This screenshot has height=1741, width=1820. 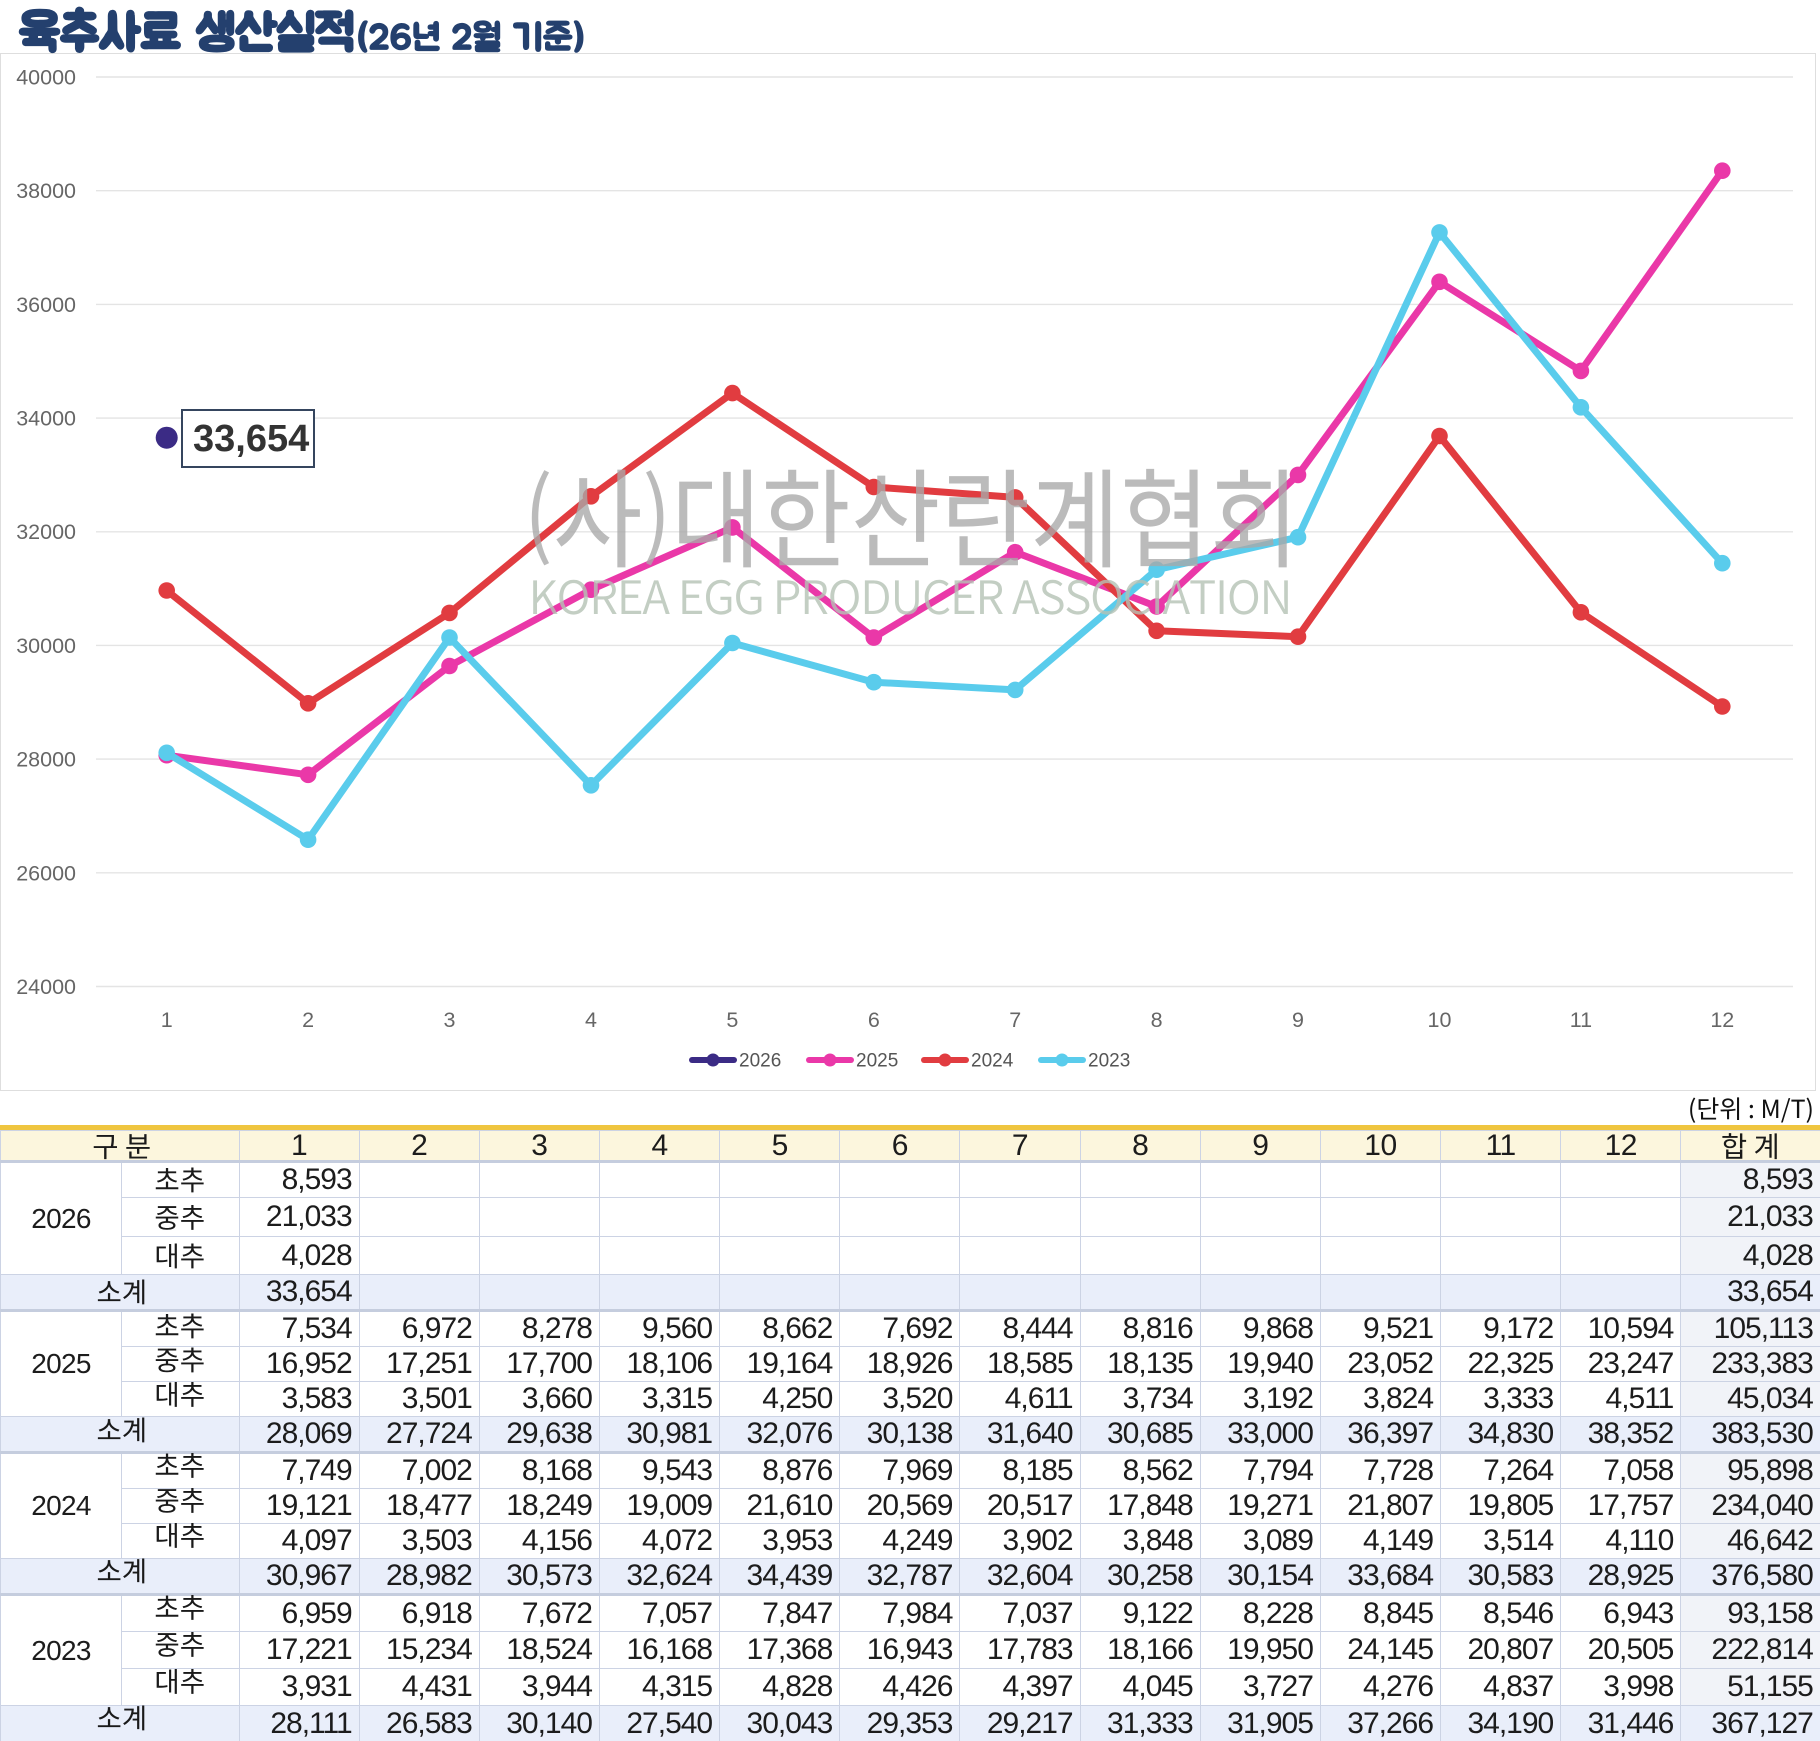 I want to click on svg-text: 30000, so click(x=46, y=646).